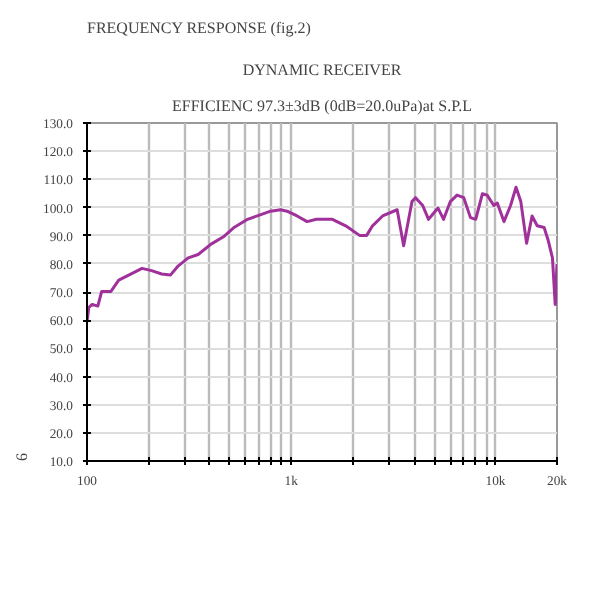 The image size is (600, 600). Describe the element at coordinates (322, 70) in the screenshot. I see `chart-subtitle: DYNAMIC RECEIVER` at that location.